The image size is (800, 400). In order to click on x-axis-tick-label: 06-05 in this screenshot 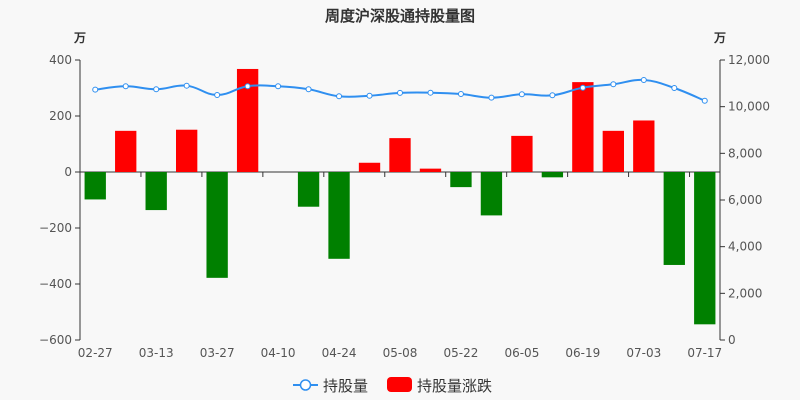, I will do `click(521, 353)`.